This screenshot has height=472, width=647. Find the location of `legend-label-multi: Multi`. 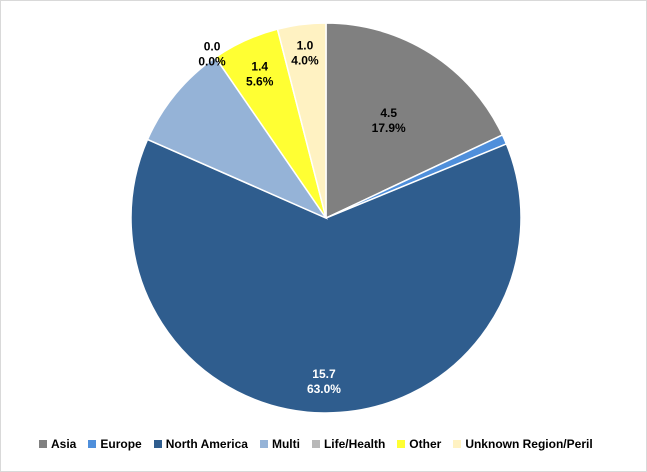

legend-label-multi: Multi is located at coordinates (285, 444).